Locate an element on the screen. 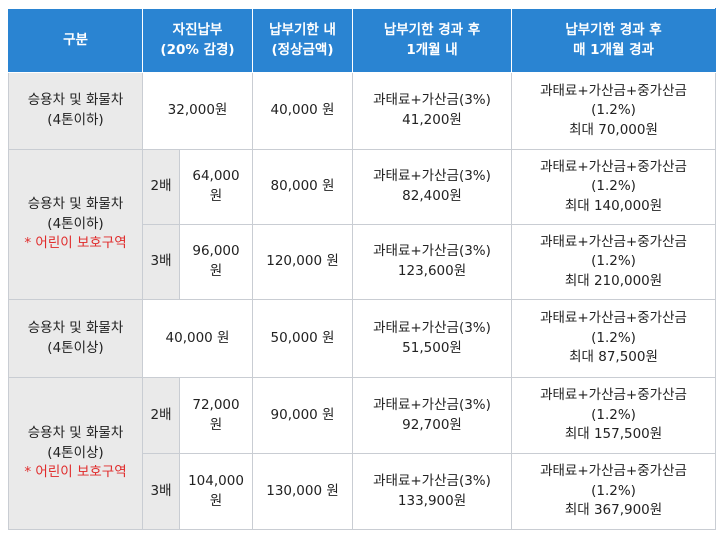 Image resolution: width=723 pixels, height=536 pixels. monthly-line3: 최대 210,000원 is located at coordinates (613, 280).